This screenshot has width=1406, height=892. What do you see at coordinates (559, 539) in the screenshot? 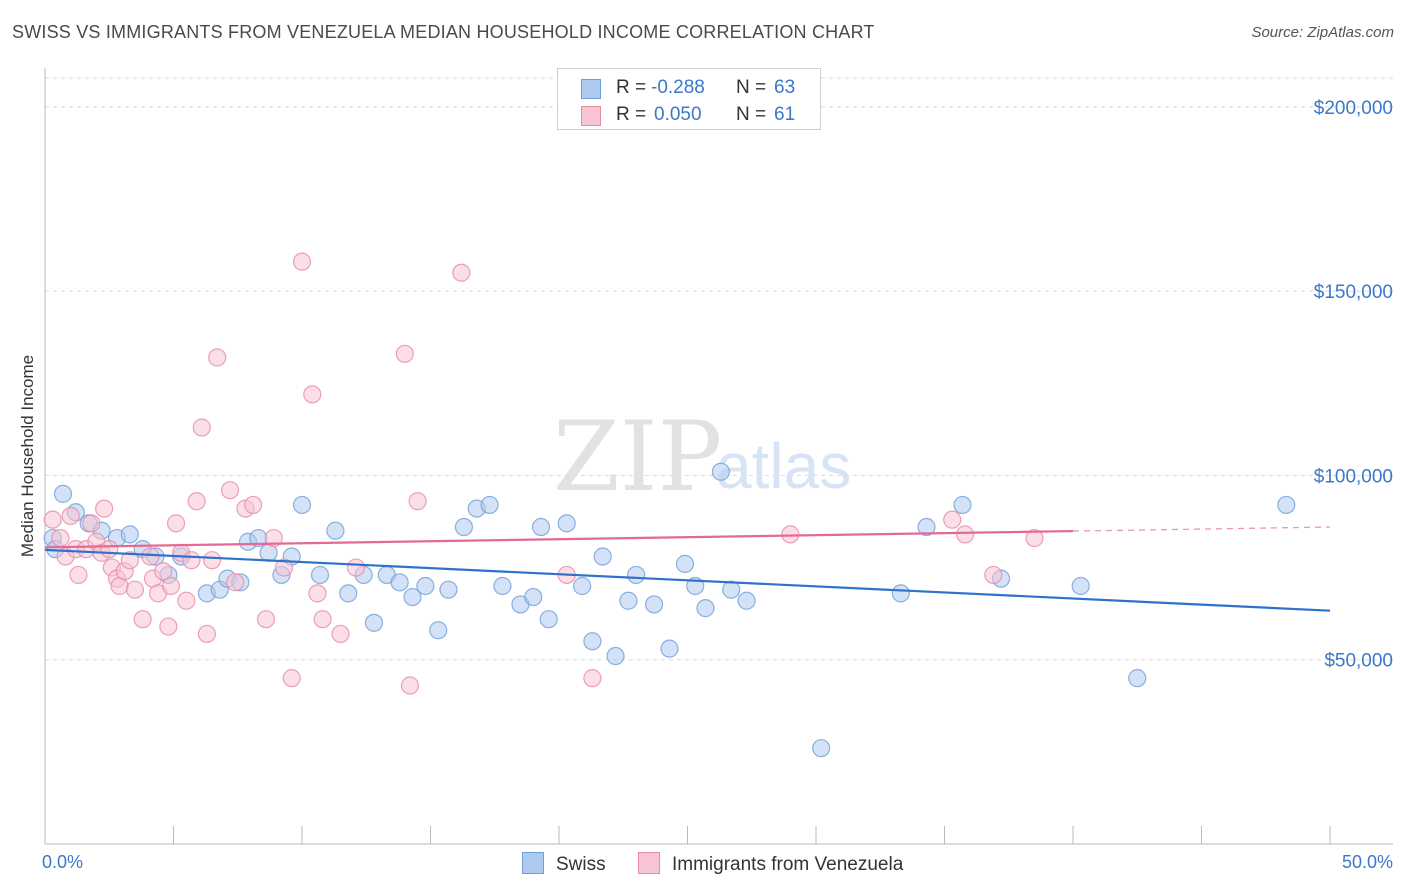
I see `venezuela-trend-line` at bounding box center [559, 539].